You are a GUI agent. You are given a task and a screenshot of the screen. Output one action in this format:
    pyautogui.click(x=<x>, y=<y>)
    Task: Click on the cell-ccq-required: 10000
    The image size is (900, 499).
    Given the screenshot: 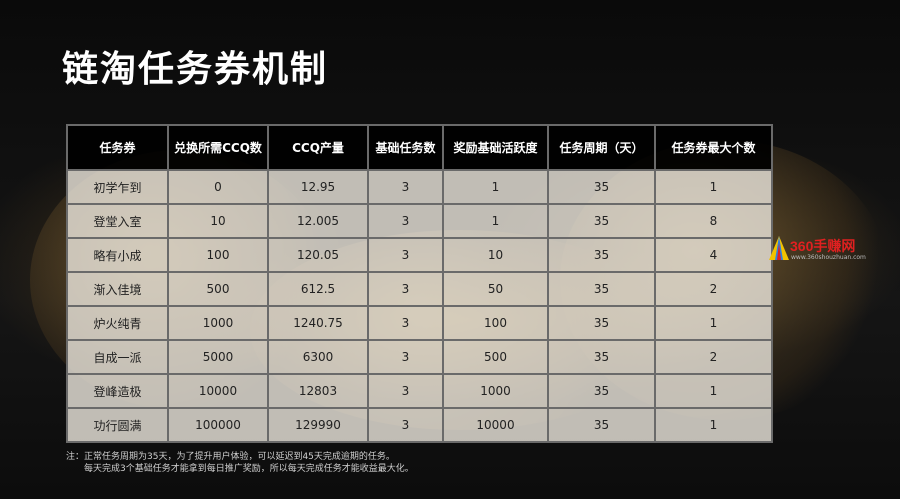 What is the action you would take?
    pyautogui.click(x=218, y=391)
    